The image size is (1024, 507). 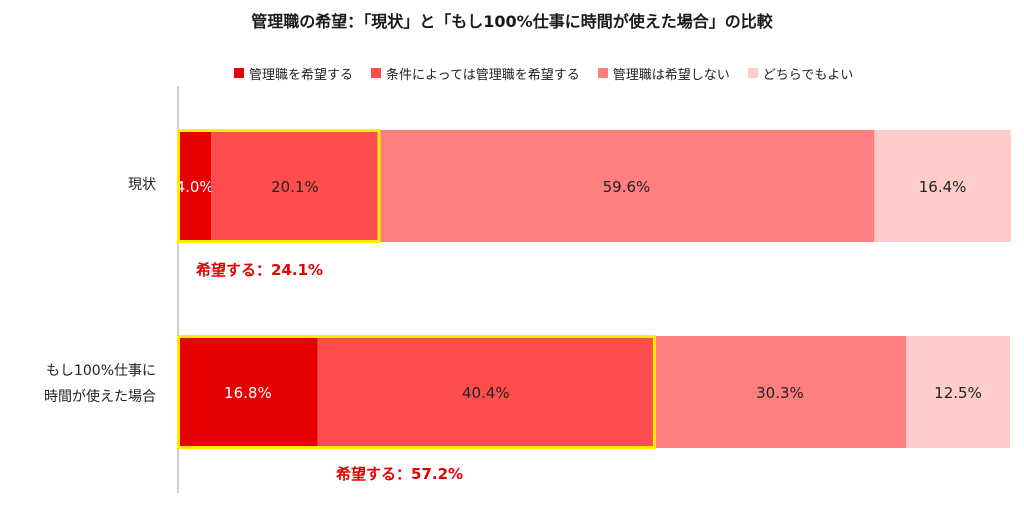 I want to click on legend-item: どちらでもよい, so click(x=800, y=73).